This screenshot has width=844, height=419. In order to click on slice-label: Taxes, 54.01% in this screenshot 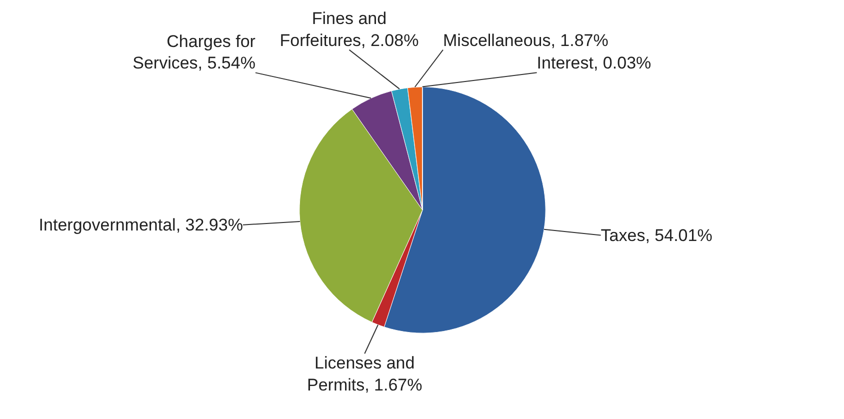, I will do `click(656, 235)`.